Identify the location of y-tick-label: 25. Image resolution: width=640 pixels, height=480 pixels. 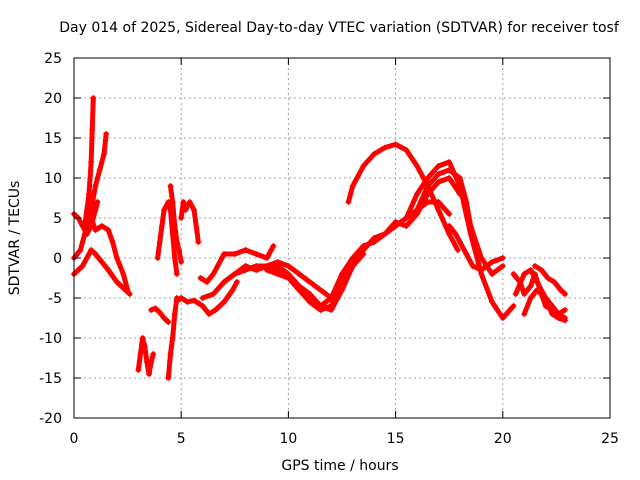
(53, 59).